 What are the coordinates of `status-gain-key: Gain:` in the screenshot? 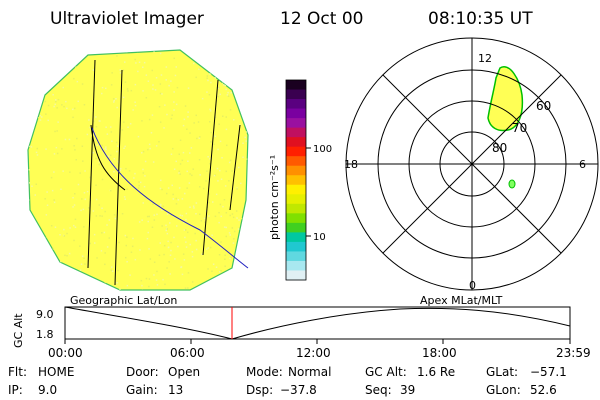 It's located at (142, 390).